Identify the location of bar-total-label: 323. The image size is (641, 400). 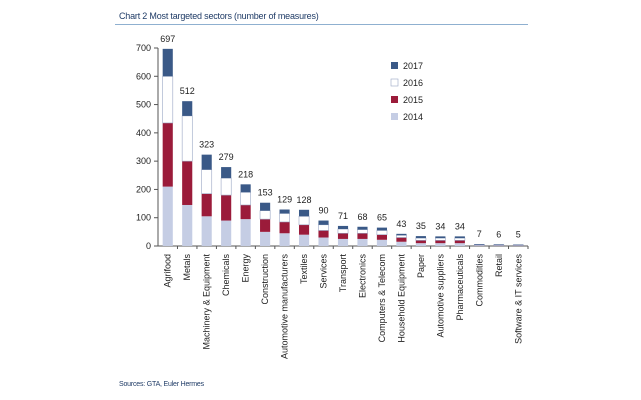
(206, 145).